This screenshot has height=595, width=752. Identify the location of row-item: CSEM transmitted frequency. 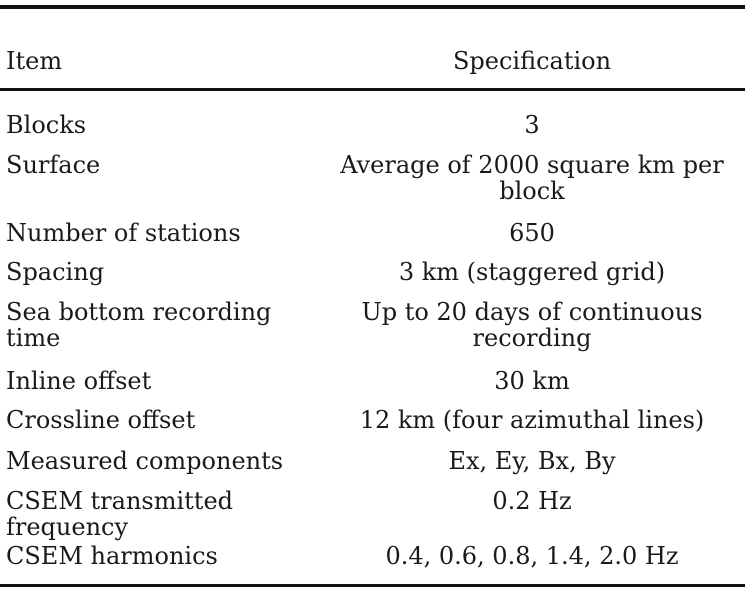
(120, 514).